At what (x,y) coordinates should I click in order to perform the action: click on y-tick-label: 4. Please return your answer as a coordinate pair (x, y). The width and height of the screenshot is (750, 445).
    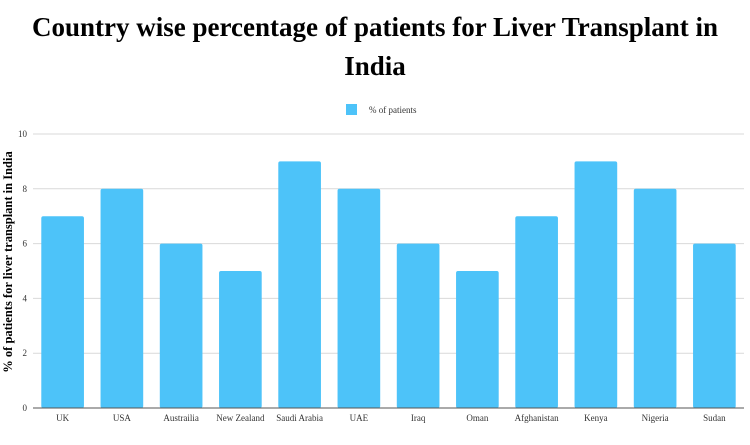
    Looking at the image, I should click on (25, 298).